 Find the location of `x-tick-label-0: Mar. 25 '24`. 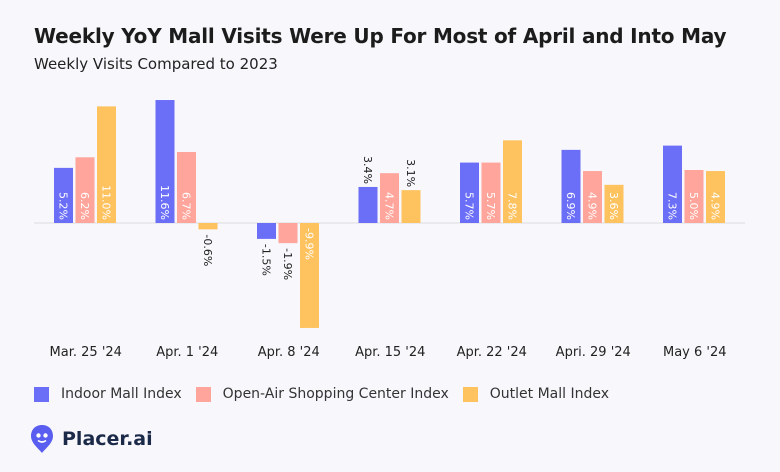

x-tick-label-0: Mar. 25 '24 is located at coordinates (86, 352).